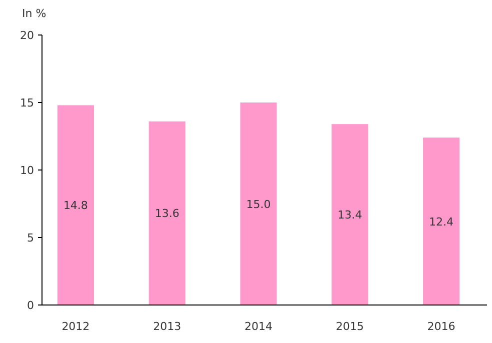 The image size is (492, 343). I want to click on y-tick-label: 15, so click(27, 103).